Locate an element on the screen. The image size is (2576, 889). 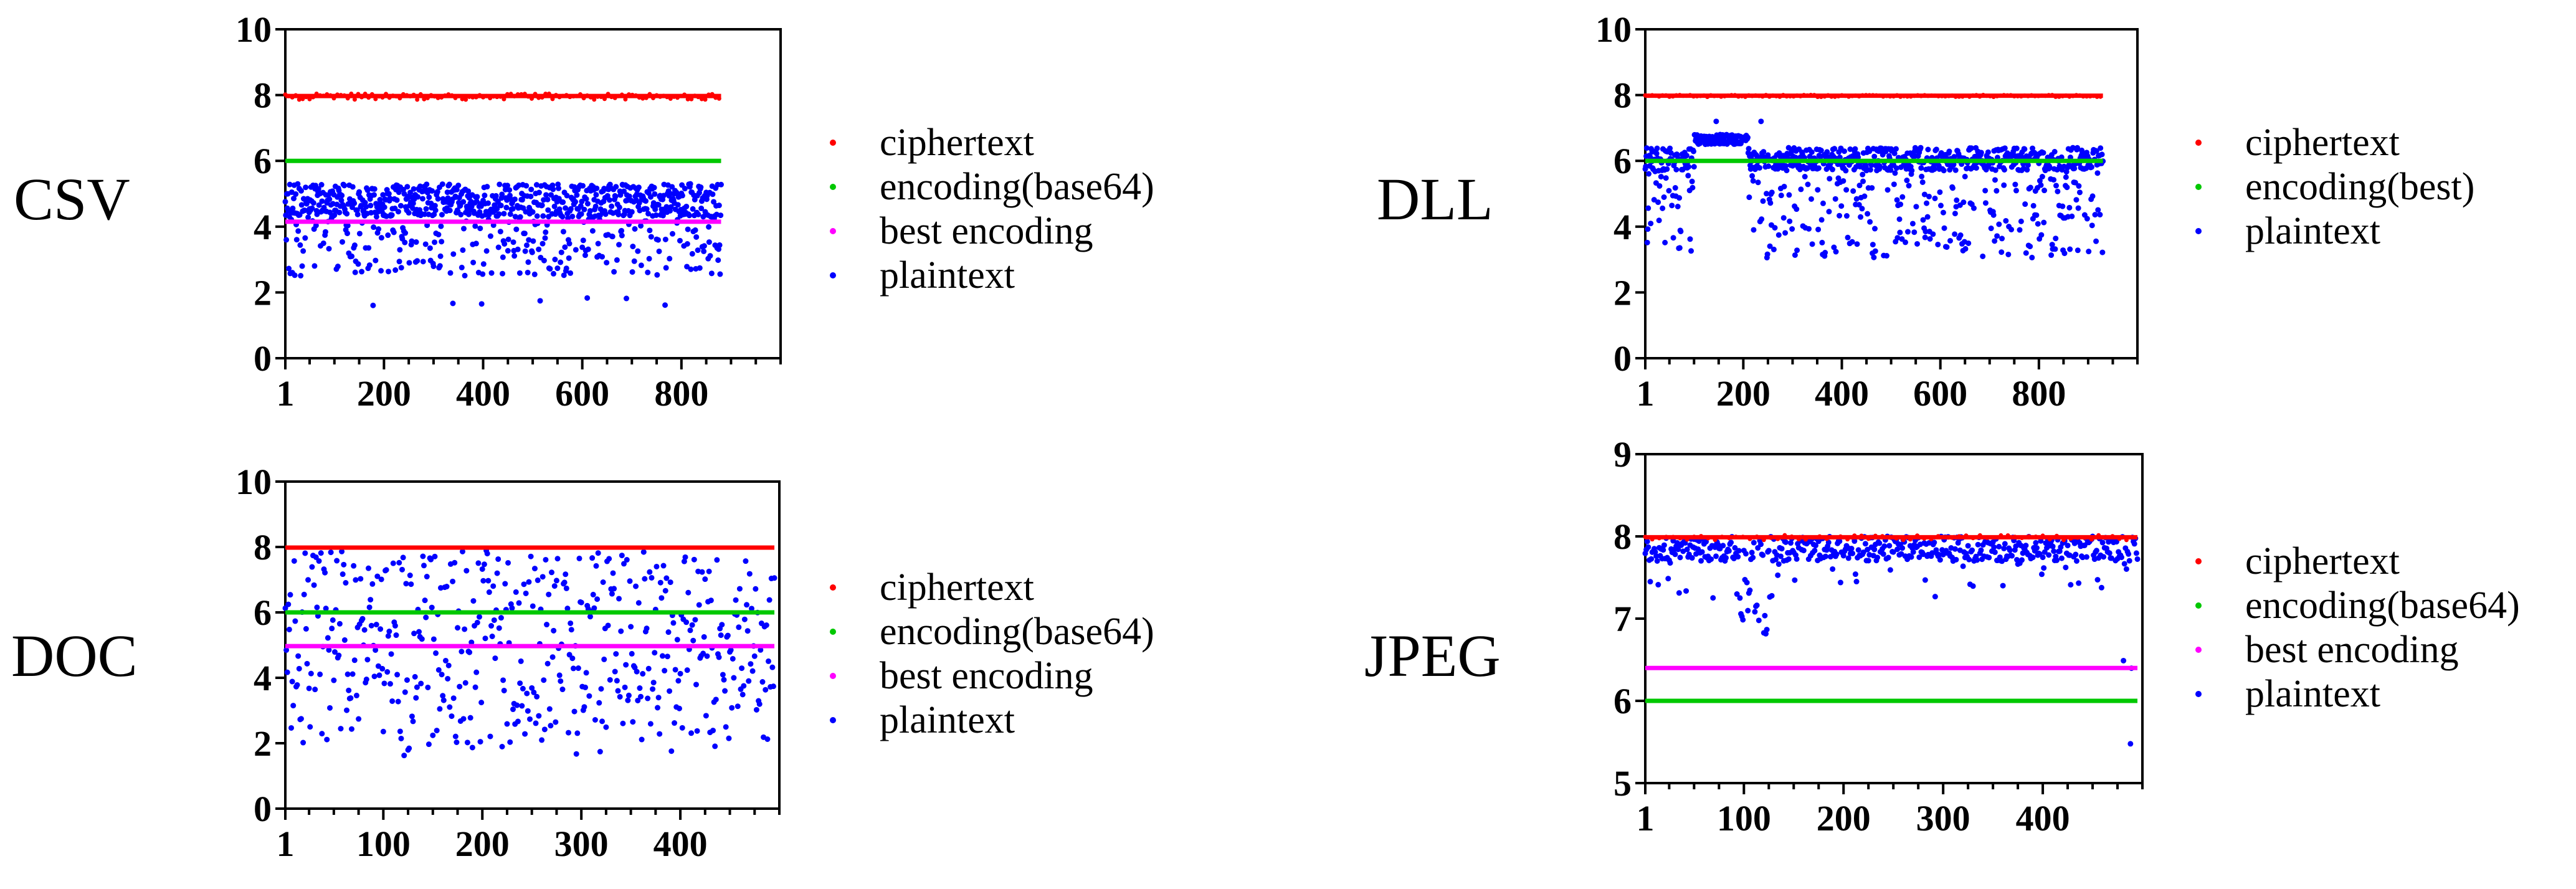
x-tick-label: 100 is located at coordinates (383, 844).